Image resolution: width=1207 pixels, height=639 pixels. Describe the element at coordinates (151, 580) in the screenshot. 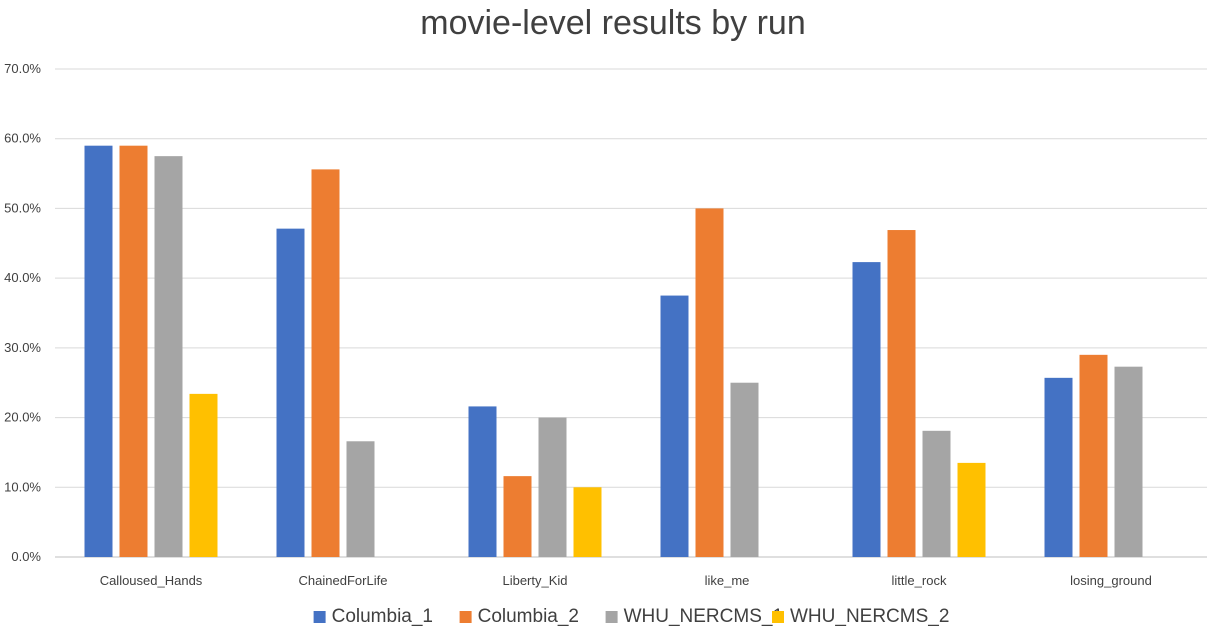

I see `x-category-label: Calloused_Hands` at that location.